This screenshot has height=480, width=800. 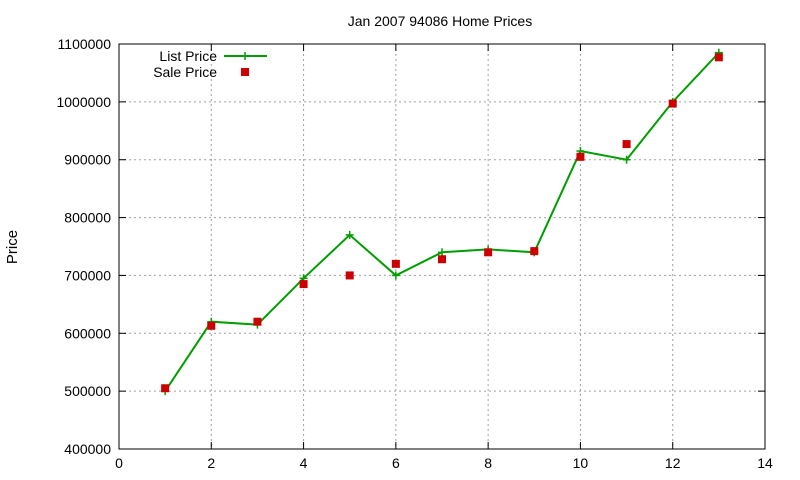 I want to click on legend-item-1: List Price, so click(x=213, y=56).